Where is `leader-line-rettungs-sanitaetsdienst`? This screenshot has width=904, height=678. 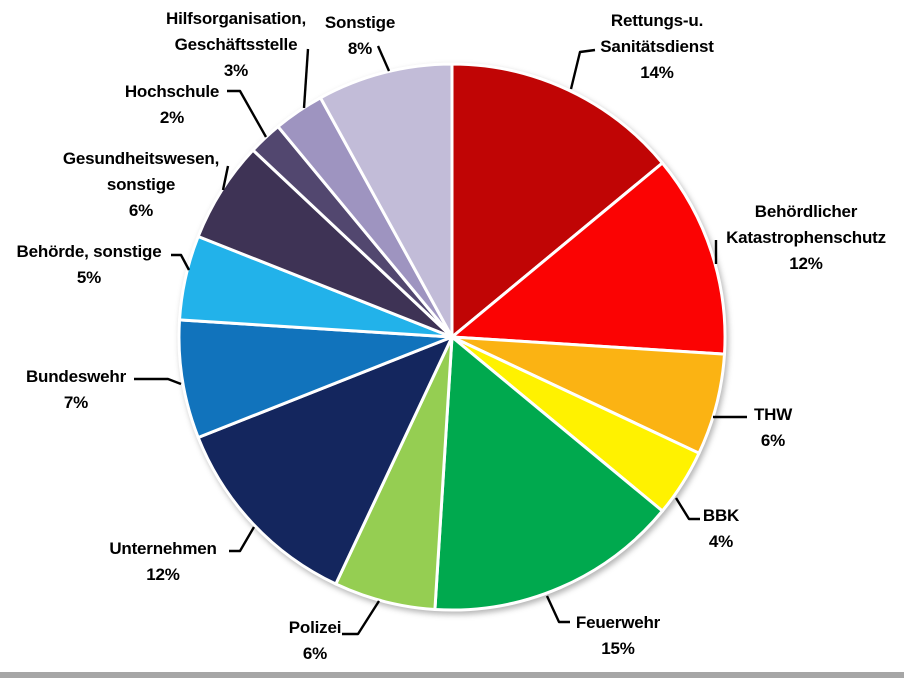
leader-line-rettungs-sanitaetsdienst is located at coordinates (582, 69).